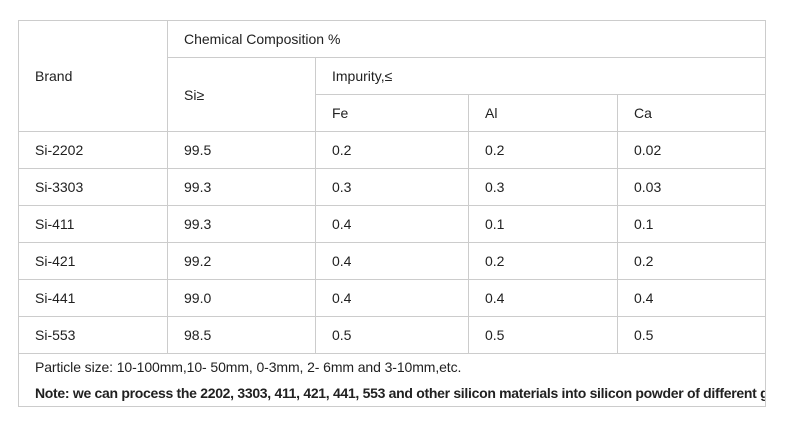  Describe the element at coordinates (543, 335) in the screenshot. I see `cell-al: 0.5` at that location.